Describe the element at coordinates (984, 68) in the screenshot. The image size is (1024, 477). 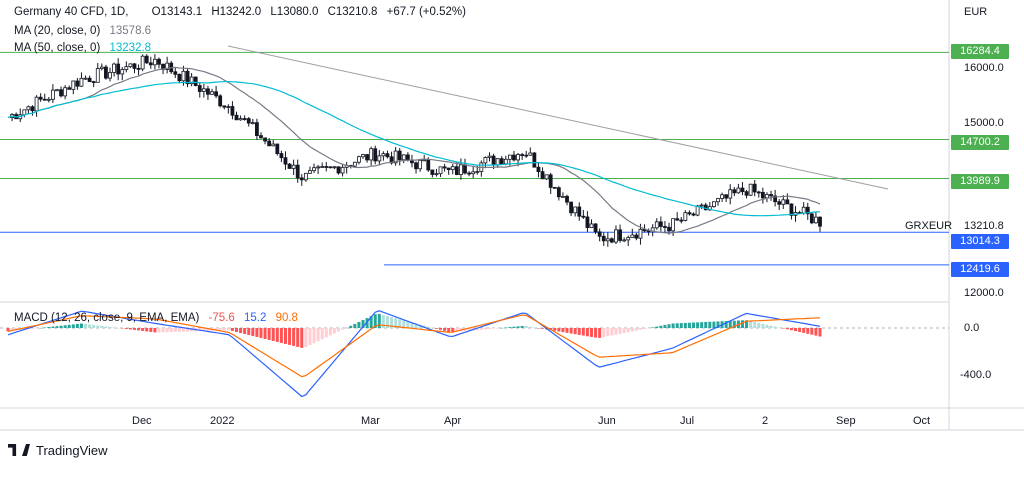
I see `price-tick-16000: 16000.0` at that location.